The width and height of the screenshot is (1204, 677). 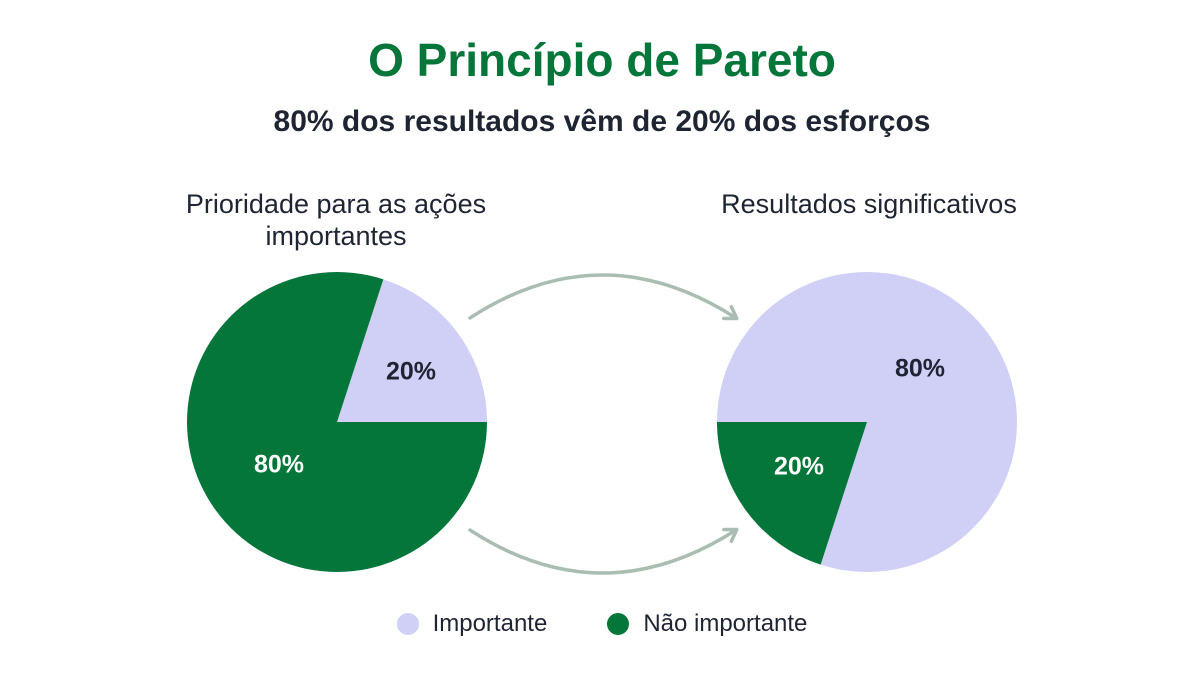 What do you see at coordinates (725, 623) in the screenshot?
I see `legend-label-not-important: Não importante` at bounding box center [725, 623].